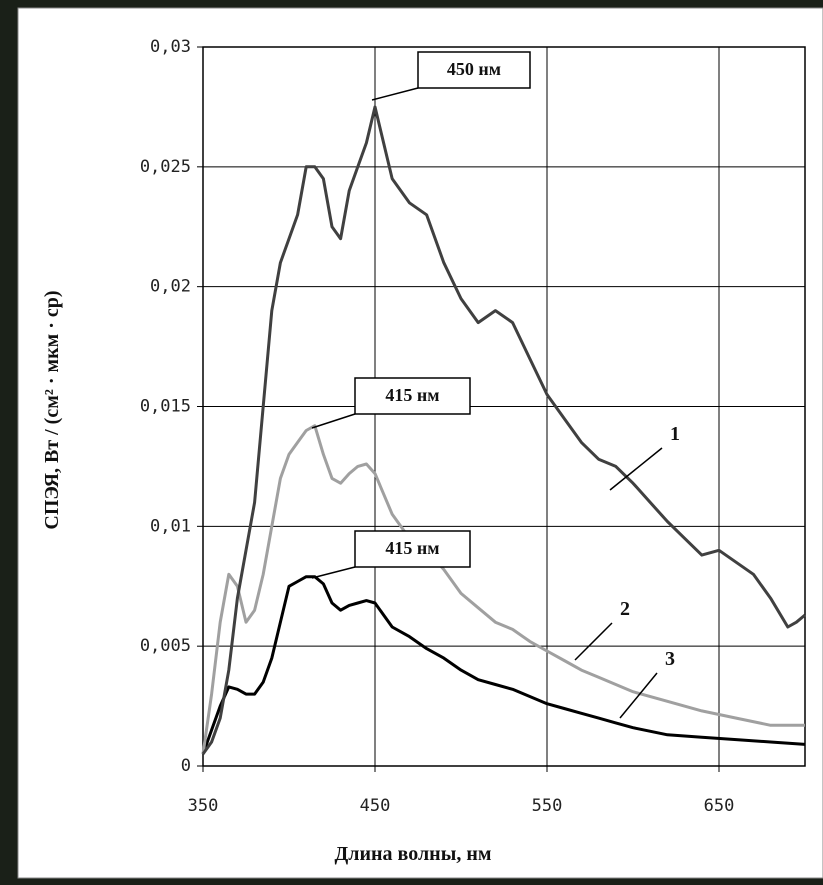 The height and width of the screenshot is (885, 823). What do you see at coordinates (170, 287) in the screenshot?
I see `y-tick-label: 0,02` at bounding box center [170, 287].